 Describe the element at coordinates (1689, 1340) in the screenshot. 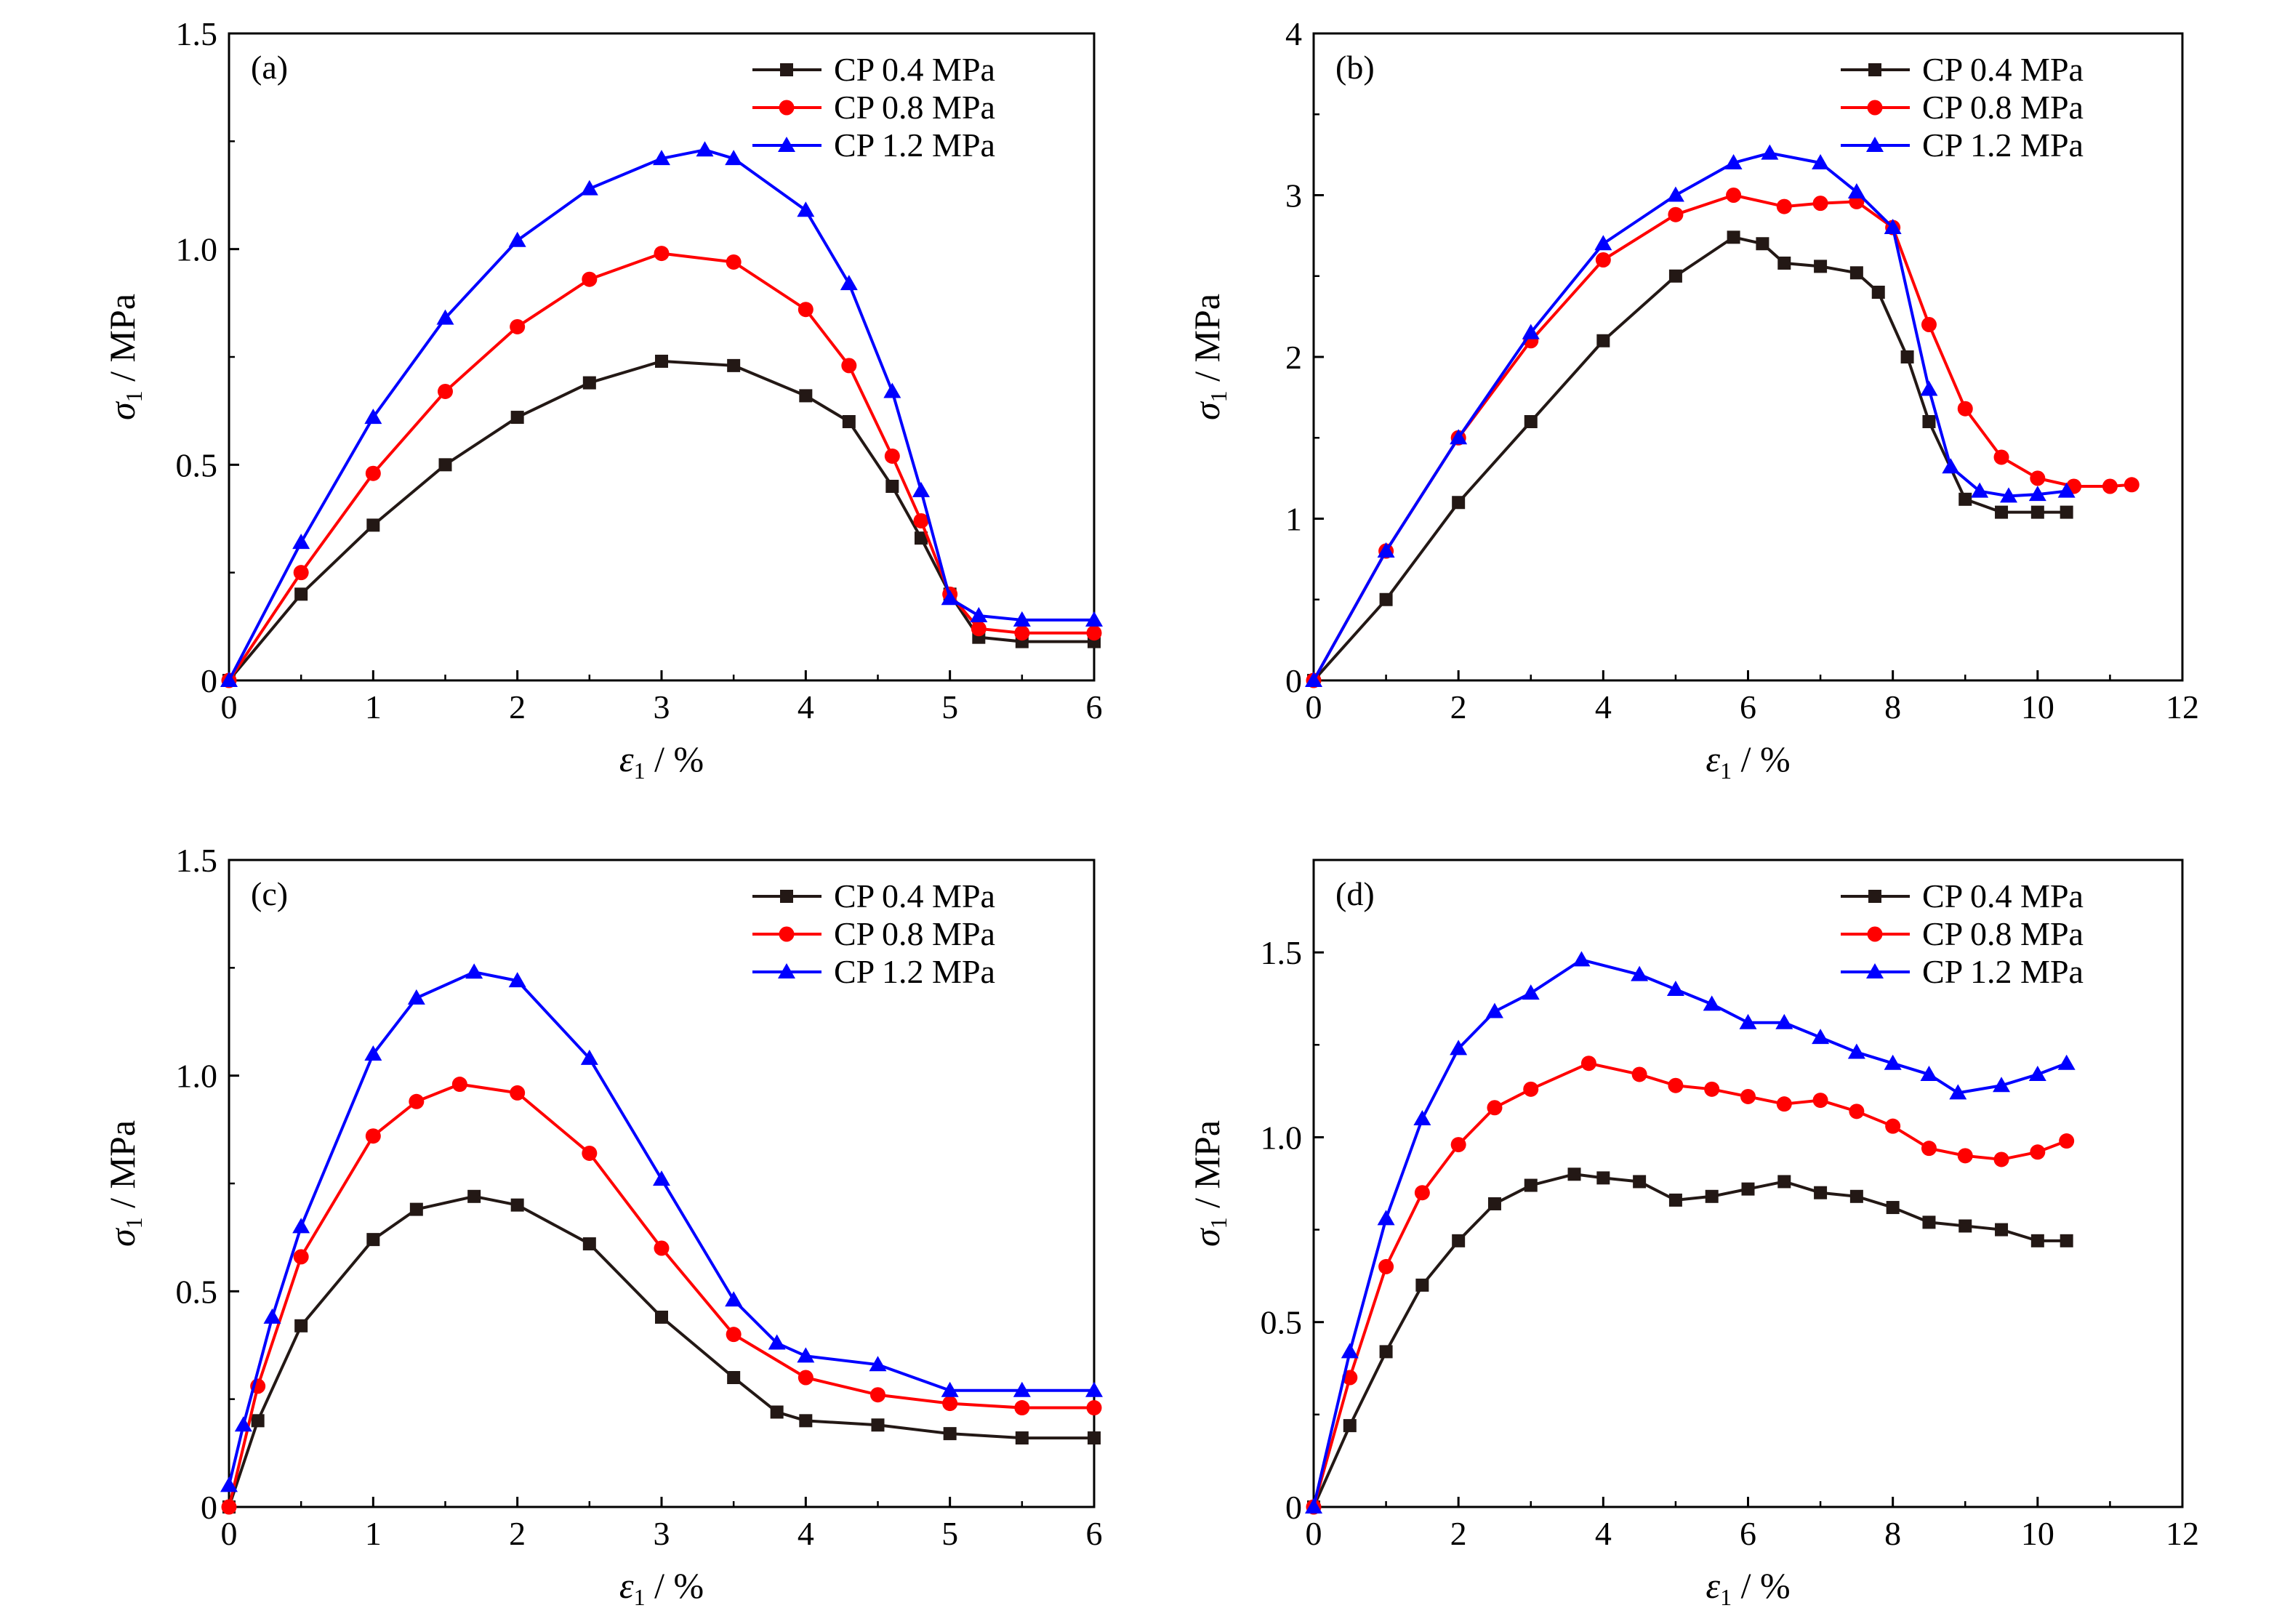

I see `series-line` at that location.